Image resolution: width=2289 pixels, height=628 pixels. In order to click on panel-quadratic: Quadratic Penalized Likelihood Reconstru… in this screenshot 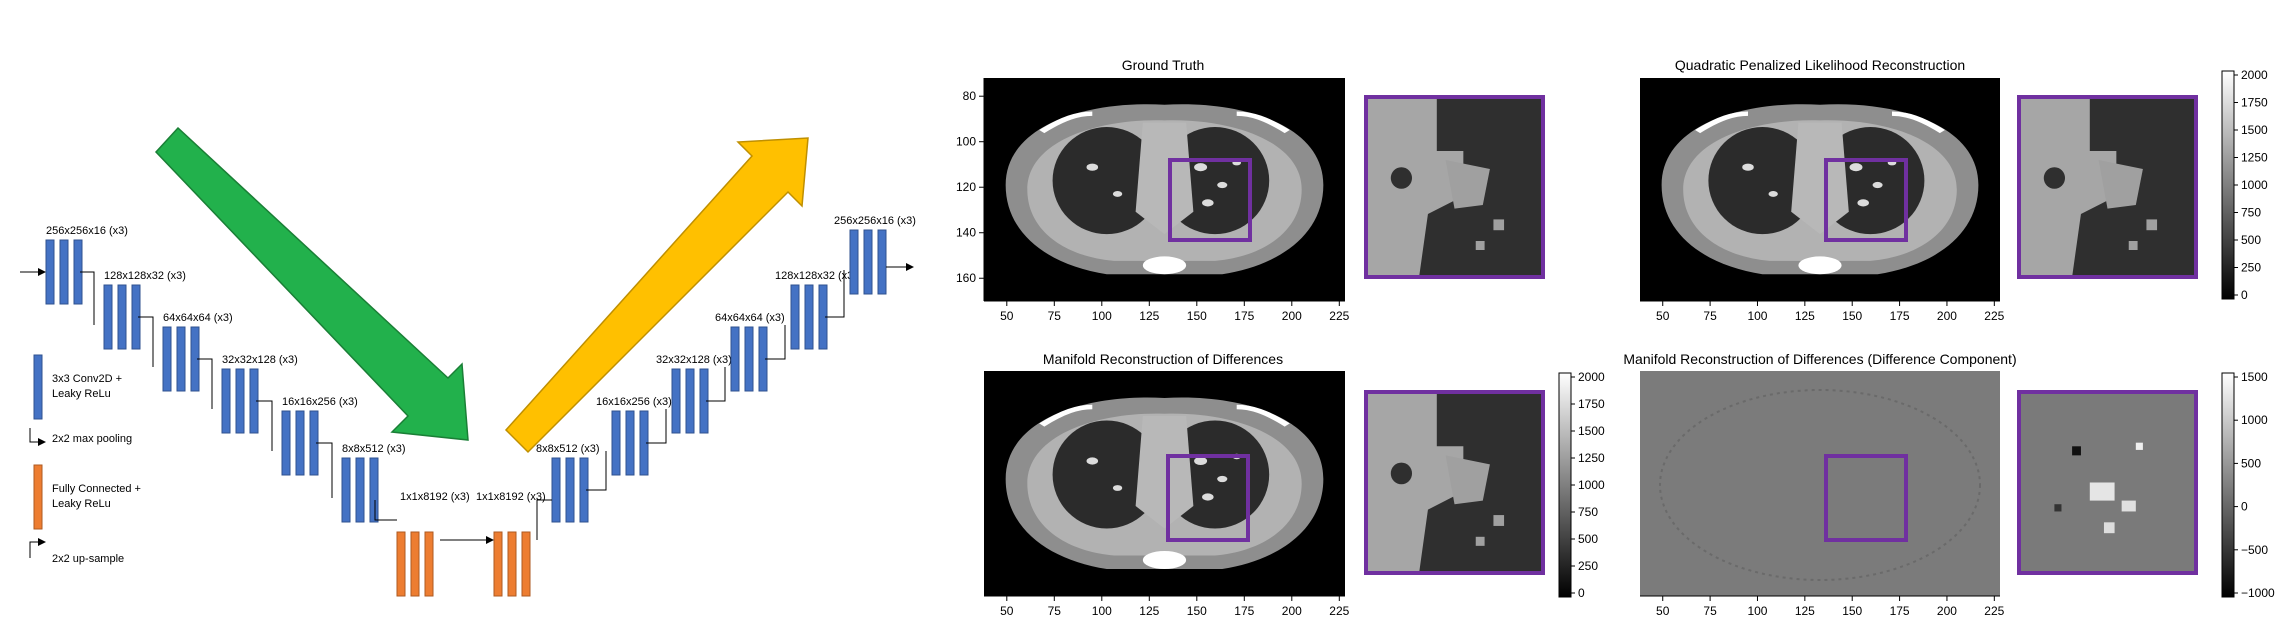, I will do `click(1822, 190)`.